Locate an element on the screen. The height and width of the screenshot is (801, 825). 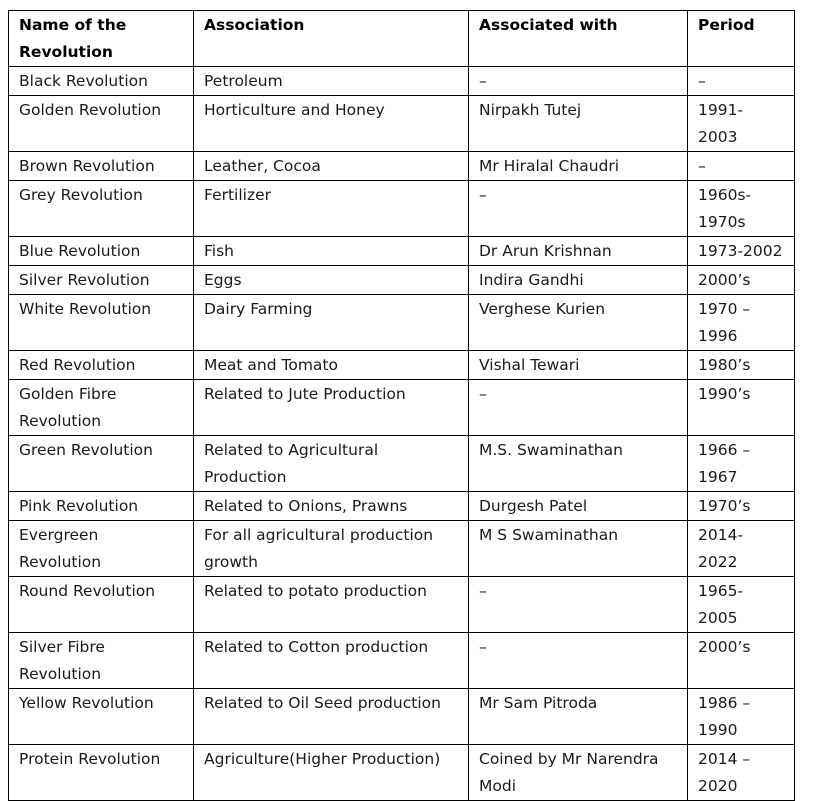
cell-associated-with: M S Swaminathan is located at coordinates (578, 548).